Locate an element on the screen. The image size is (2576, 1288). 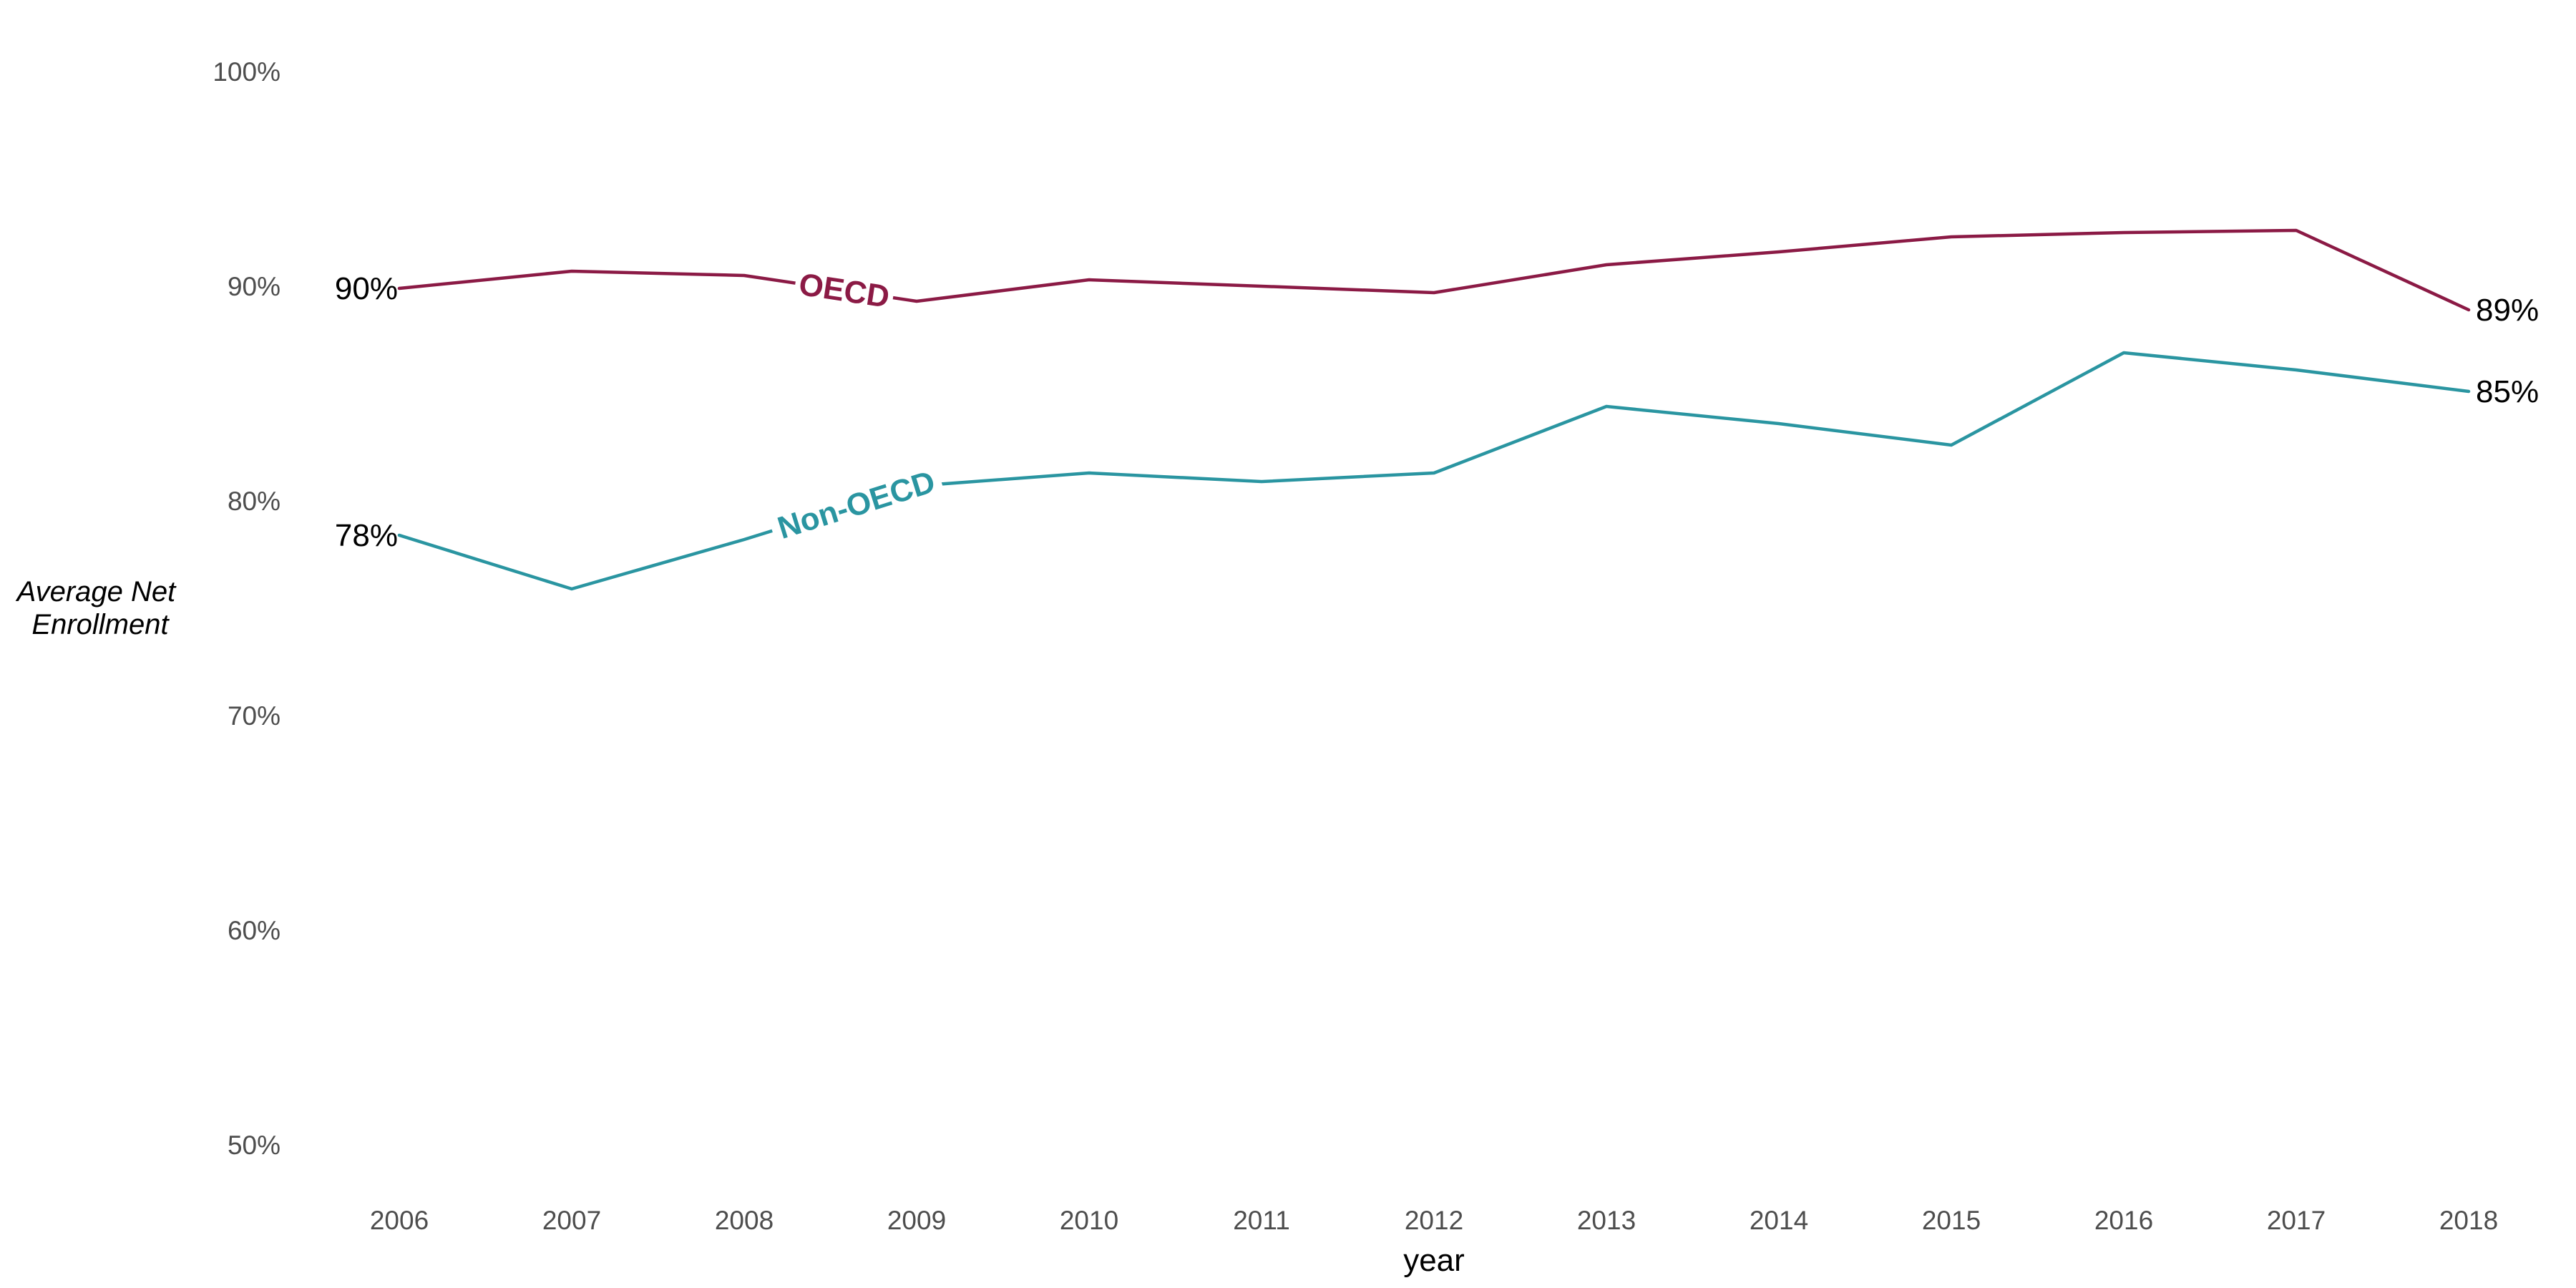
y-axis-title-line-1: Average Net is located at coordinates (96, 592).